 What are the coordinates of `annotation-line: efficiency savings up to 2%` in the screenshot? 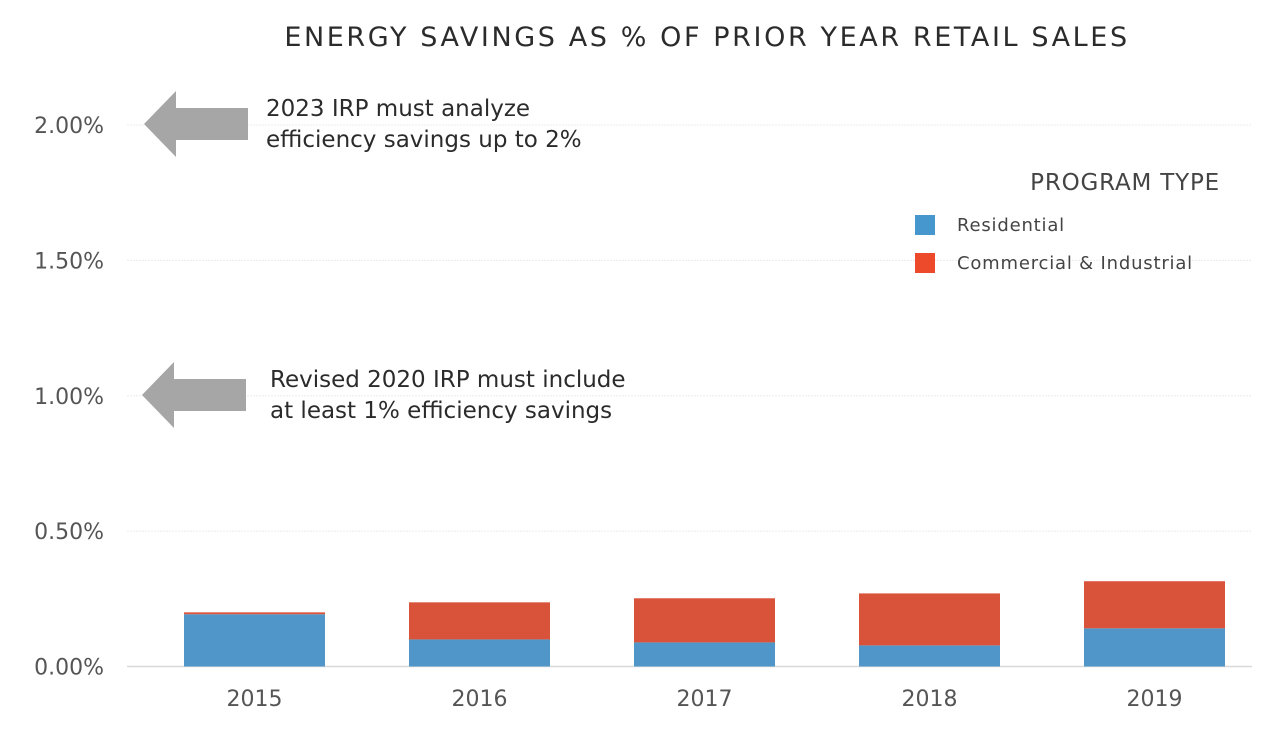 It's located at (424, 140).